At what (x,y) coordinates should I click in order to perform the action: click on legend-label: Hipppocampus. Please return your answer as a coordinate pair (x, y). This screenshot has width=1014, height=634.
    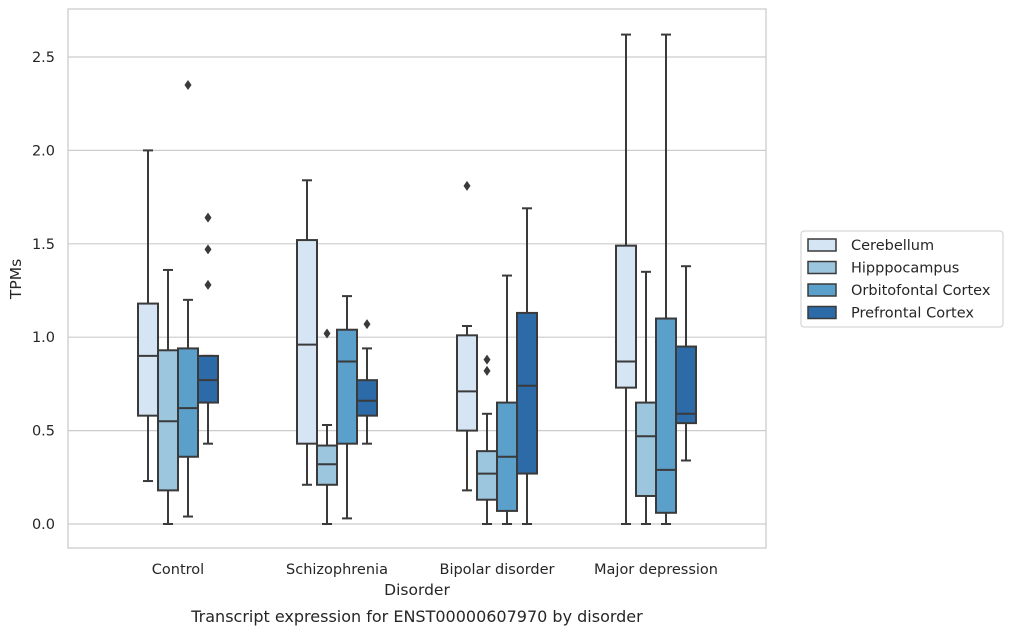
    Looking at the image, I should click on (905, 269).